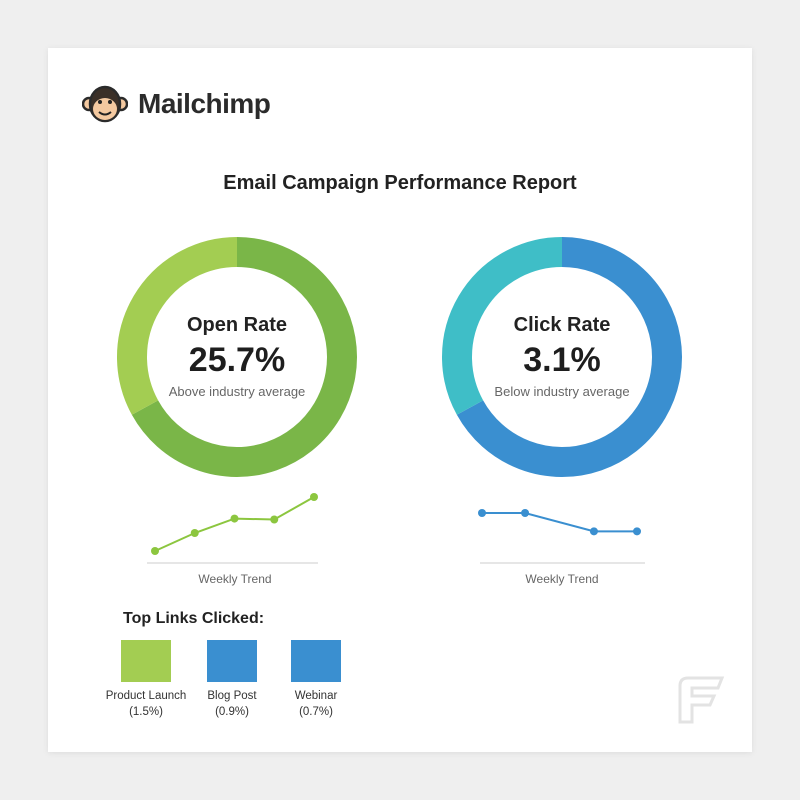  I want to click on watermark-logo-icon, so click(701, 700).